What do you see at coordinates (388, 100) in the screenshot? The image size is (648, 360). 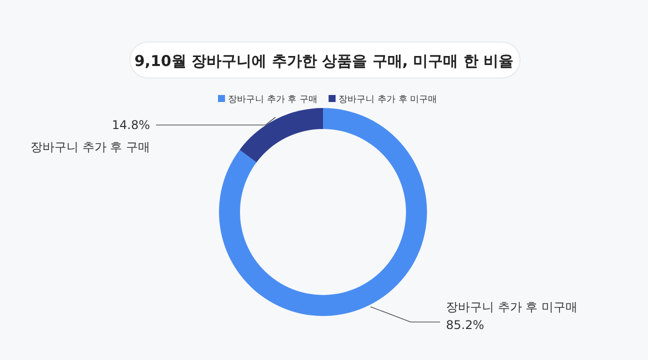 I see `legend-label: 장바구니 추가 후 미구매` at bounding box center [388, 100].